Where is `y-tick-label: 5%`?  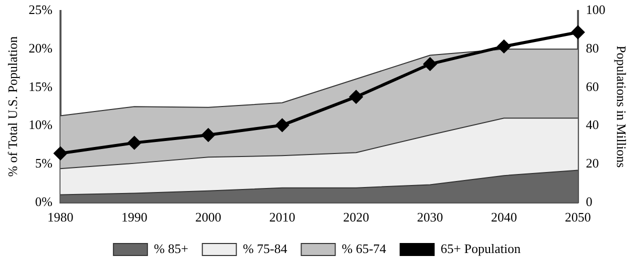 y-tick-label: 5% is located at coordinates (44, 163).